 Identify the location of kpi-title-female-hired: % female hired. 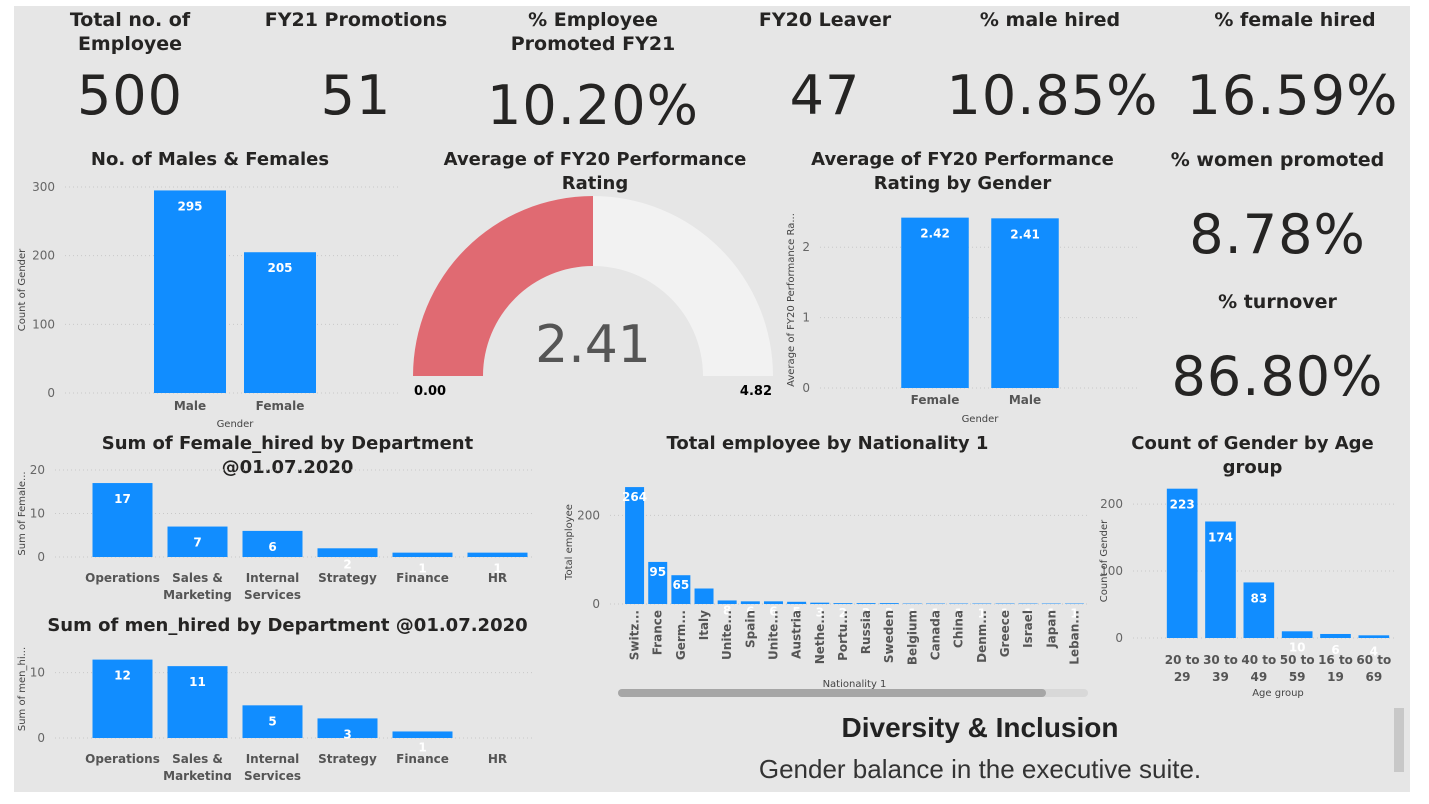
(1295, 20).